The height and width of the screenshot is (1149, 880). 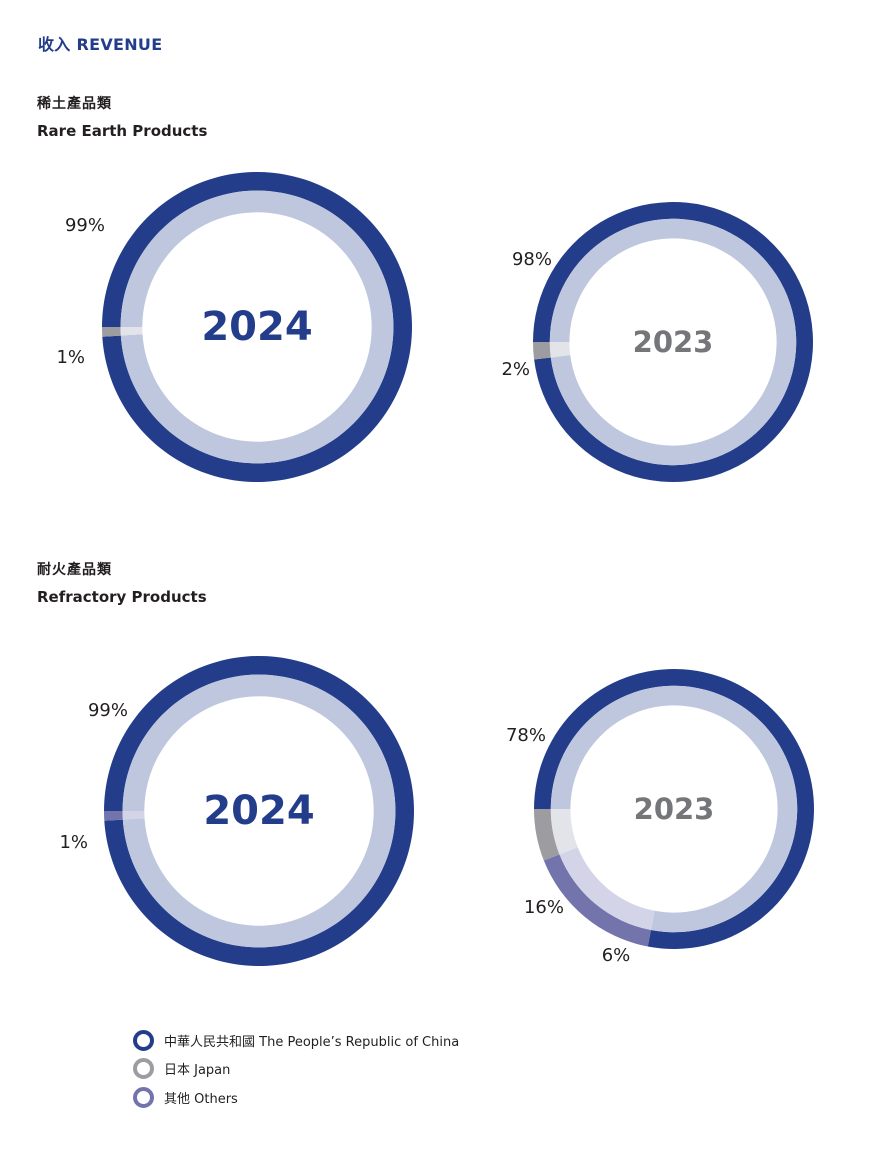 What do you see at coordinates (122, 597) in the screenshot?
I see `section-title-en: Refractory Products` at bounding box center [122, 597].